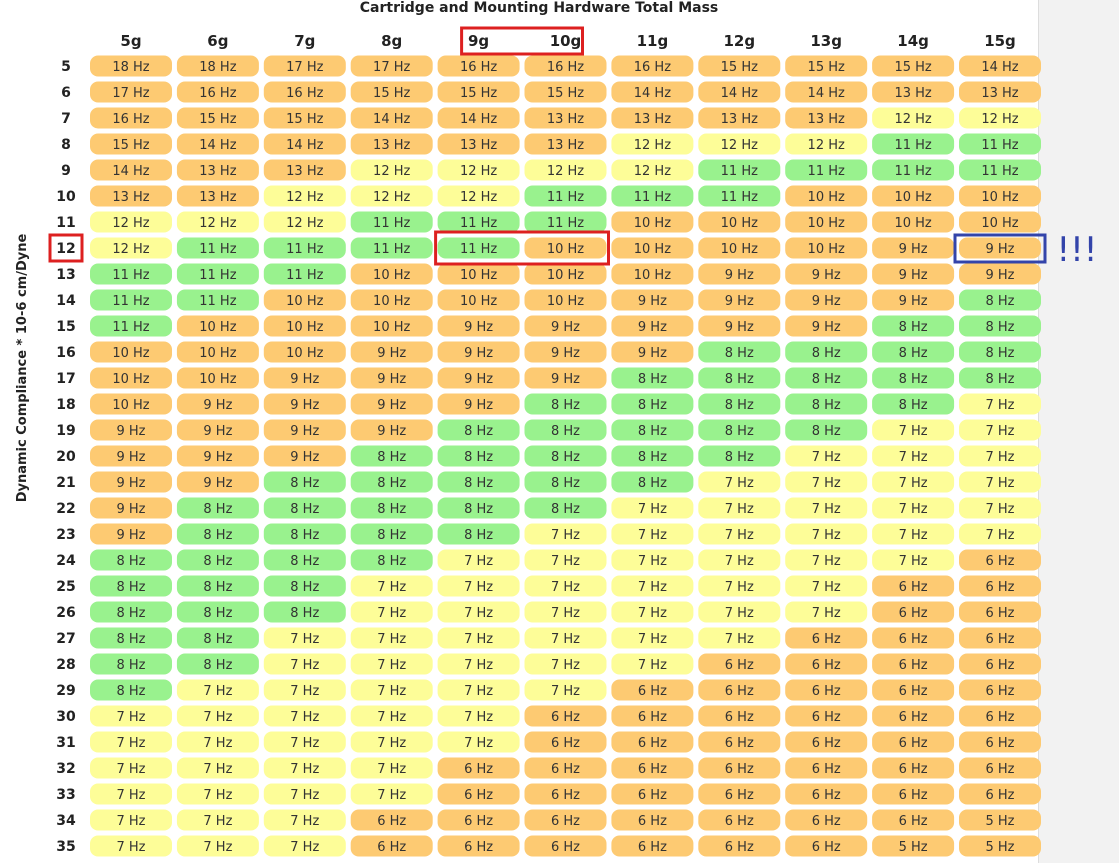 This screenshot has height=863, width=1119. I want to click on cell-8-7g, so click(304, 144).